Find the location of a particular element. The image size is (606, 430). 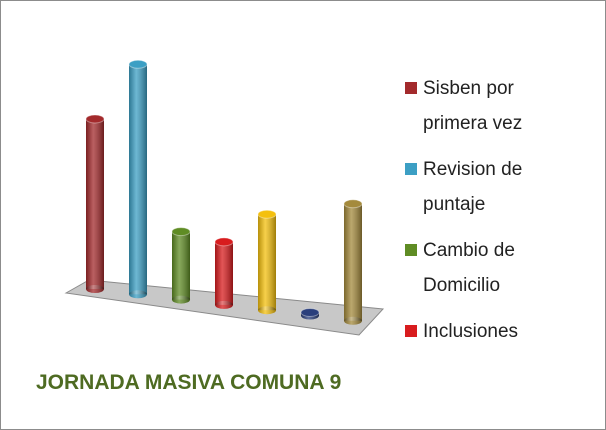

legend-label: Cambio de Domicilio is located at coordinates (469, 268).